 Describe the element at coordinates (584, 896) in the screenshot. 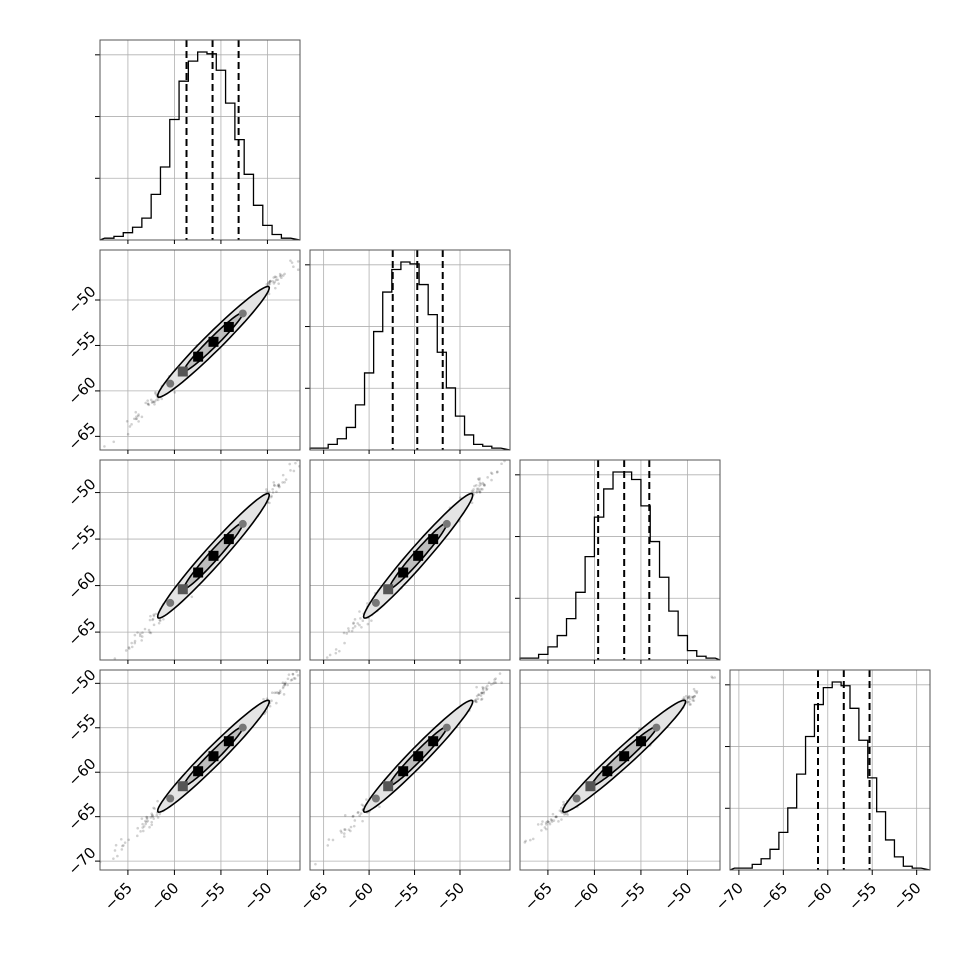

I see `x-tick-label: −60` at that location.